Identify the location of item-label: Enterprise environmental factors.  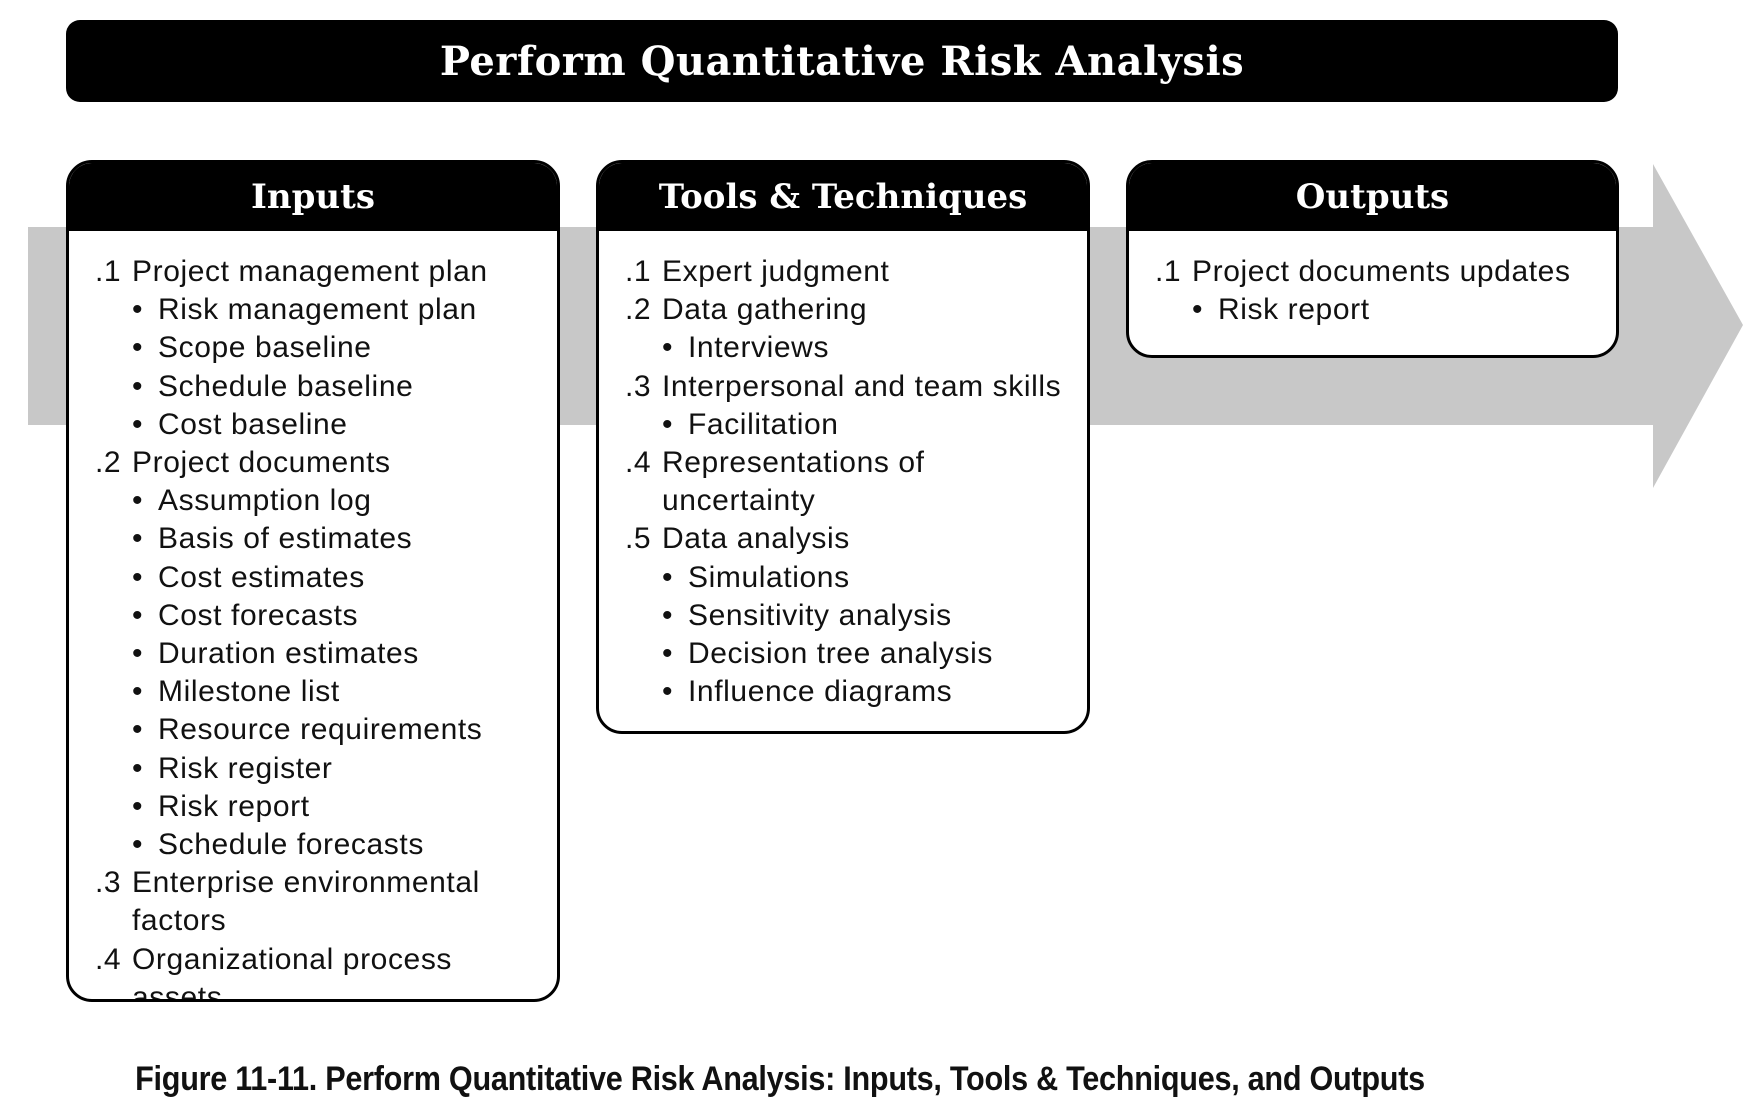
(306, 902).